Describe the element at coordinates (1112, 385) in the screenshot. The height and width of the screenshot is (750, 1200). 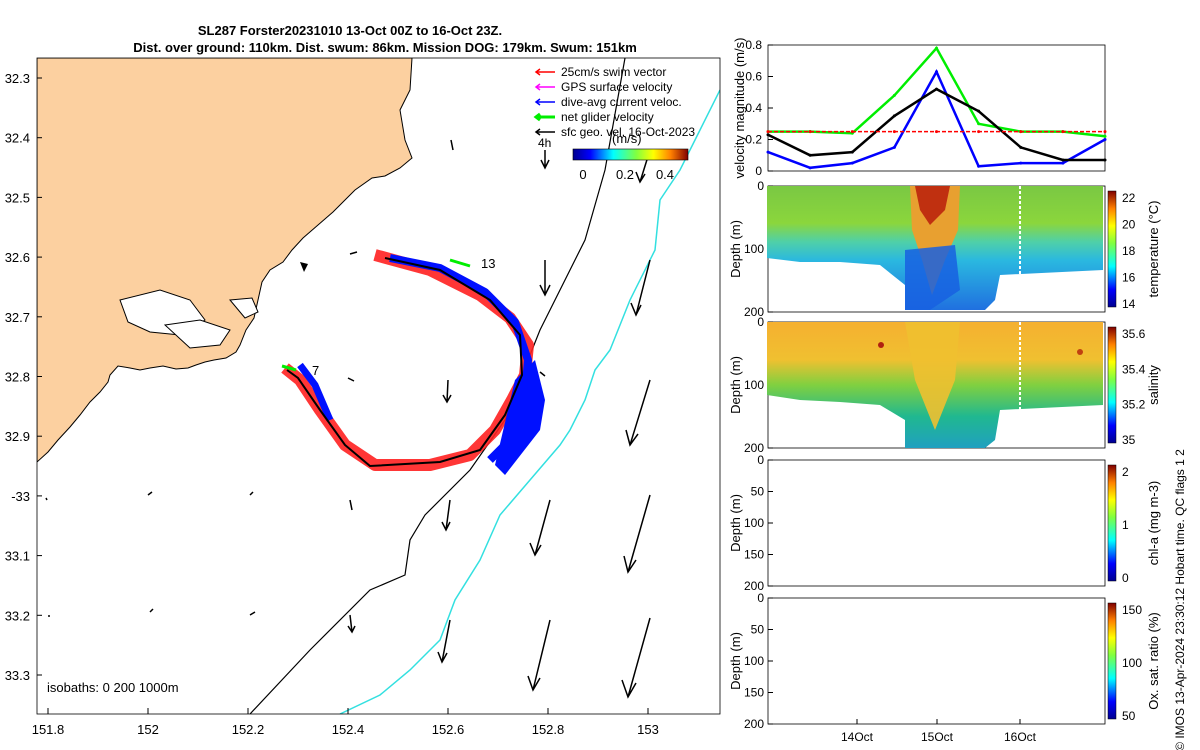
I see `colorbar-salinity` at that location.